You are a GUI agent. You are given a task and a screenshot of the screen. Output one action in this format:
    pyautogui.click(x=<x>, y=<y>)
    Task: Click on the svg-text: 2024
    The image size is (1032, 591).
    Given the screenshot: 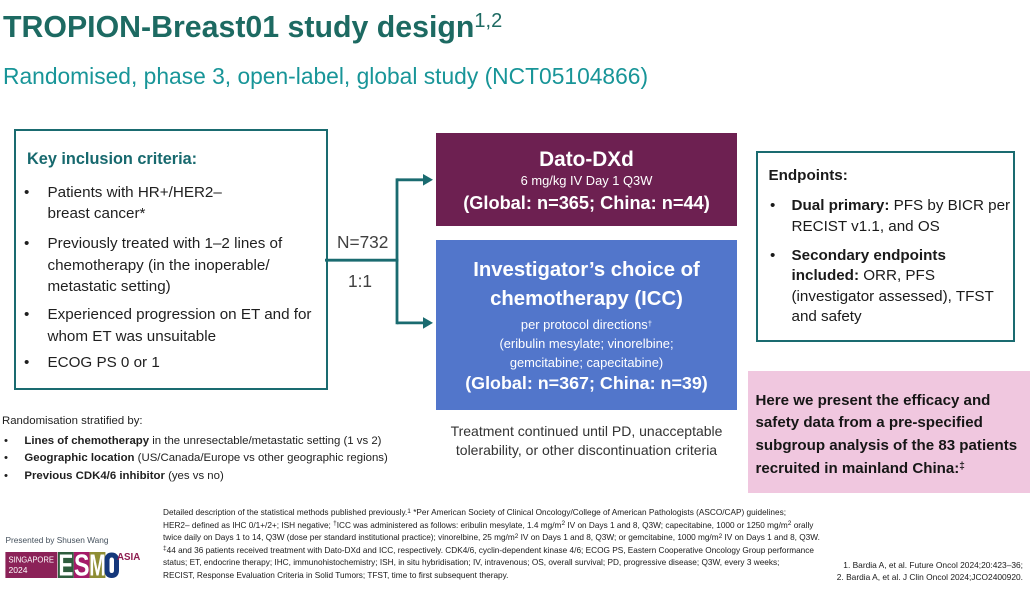 What is the action you would take?
    pyautogui.click(x=18, y=570)
    